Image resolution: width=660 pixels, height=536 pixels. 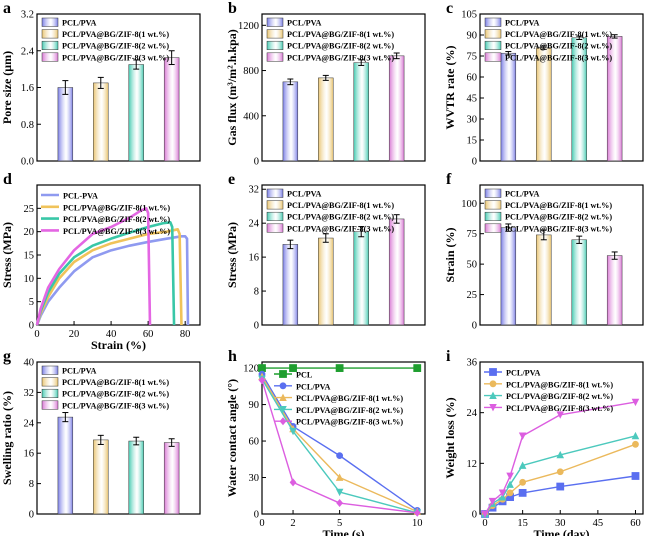 What do you see at coordinates (29, 393) in the screenshot?
I see `y-tick-label: 32` at bounding box center [29, 393].